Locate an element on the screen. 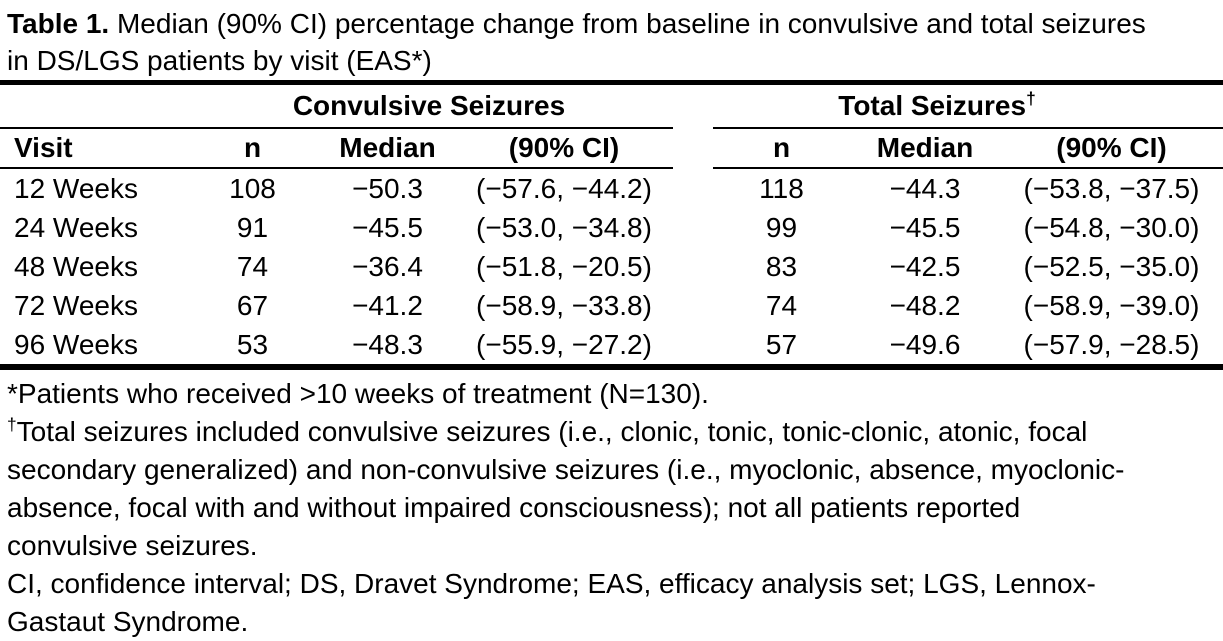 The height and width of the screenshot is (641, 1223). cell-conv-ci: (−57.6, −44.2) is located at coordinates (564, 188).